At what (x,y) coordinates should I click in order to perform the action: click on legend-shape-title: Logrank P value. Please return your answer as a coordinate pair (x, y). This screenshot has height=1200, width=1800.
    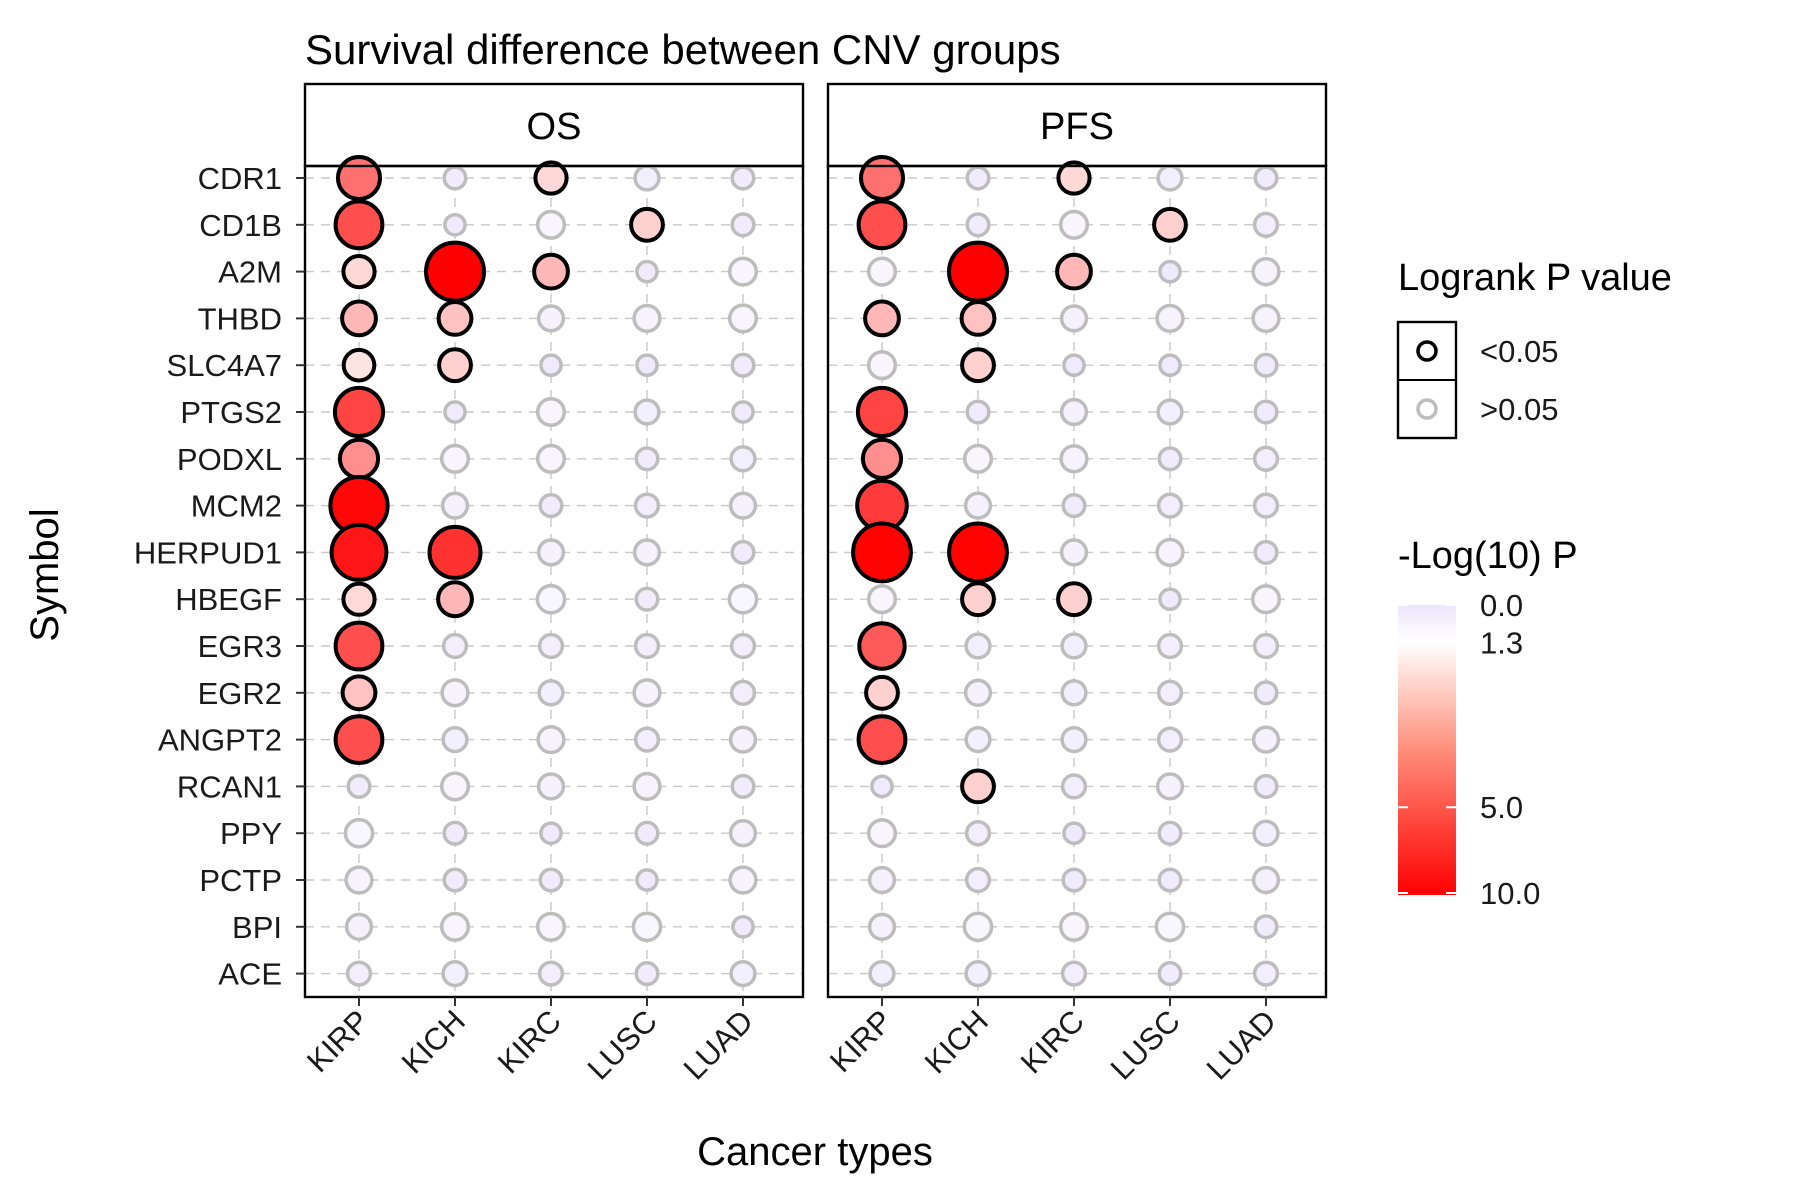
    Looking at the image, I should click on (1535, 278).